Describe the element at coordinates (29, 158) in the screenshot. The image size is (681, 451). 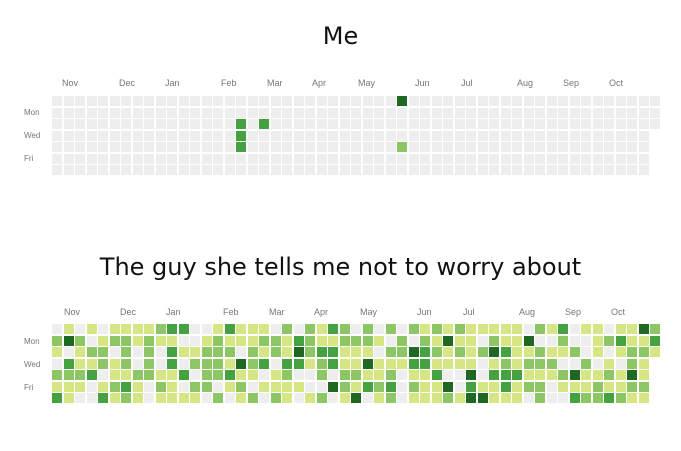
I see `day-label-fri: Fri` at that location.